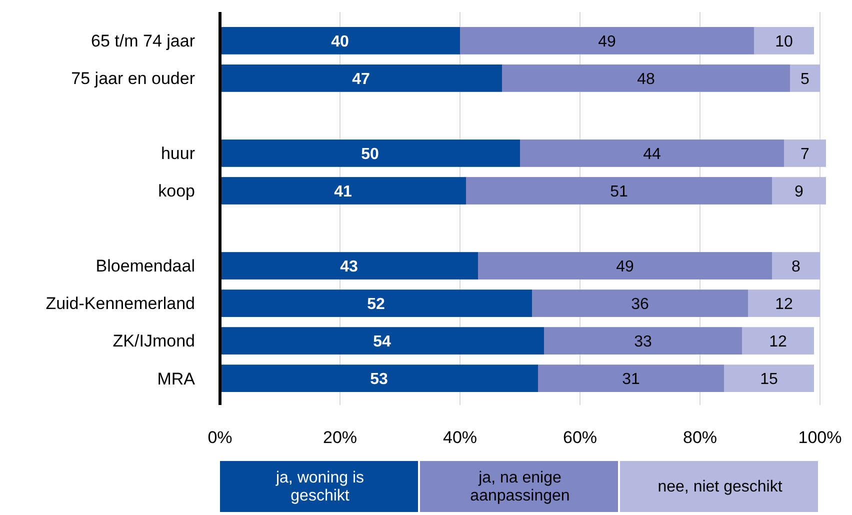 This screenshot has height=515, width=852. What do you see at coordinates (520, 487) in the screenshot?
I see `text: ja, na enige aanpassingen` at bounding box center [520, 487].